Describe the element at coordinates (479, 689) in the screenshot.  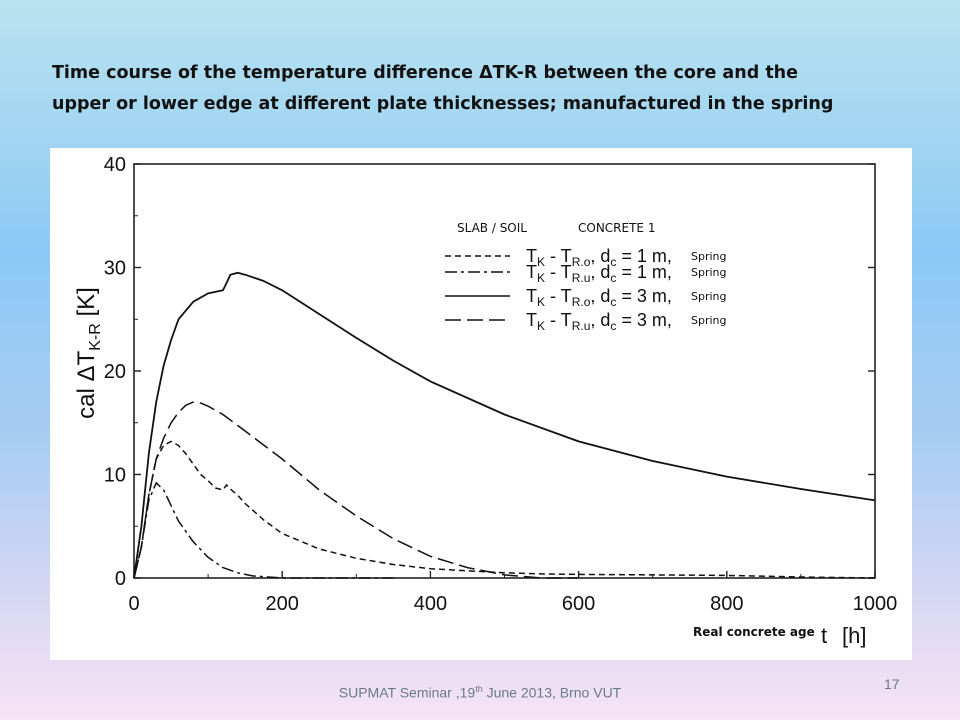
I see `footer-superscript: th` at that location.